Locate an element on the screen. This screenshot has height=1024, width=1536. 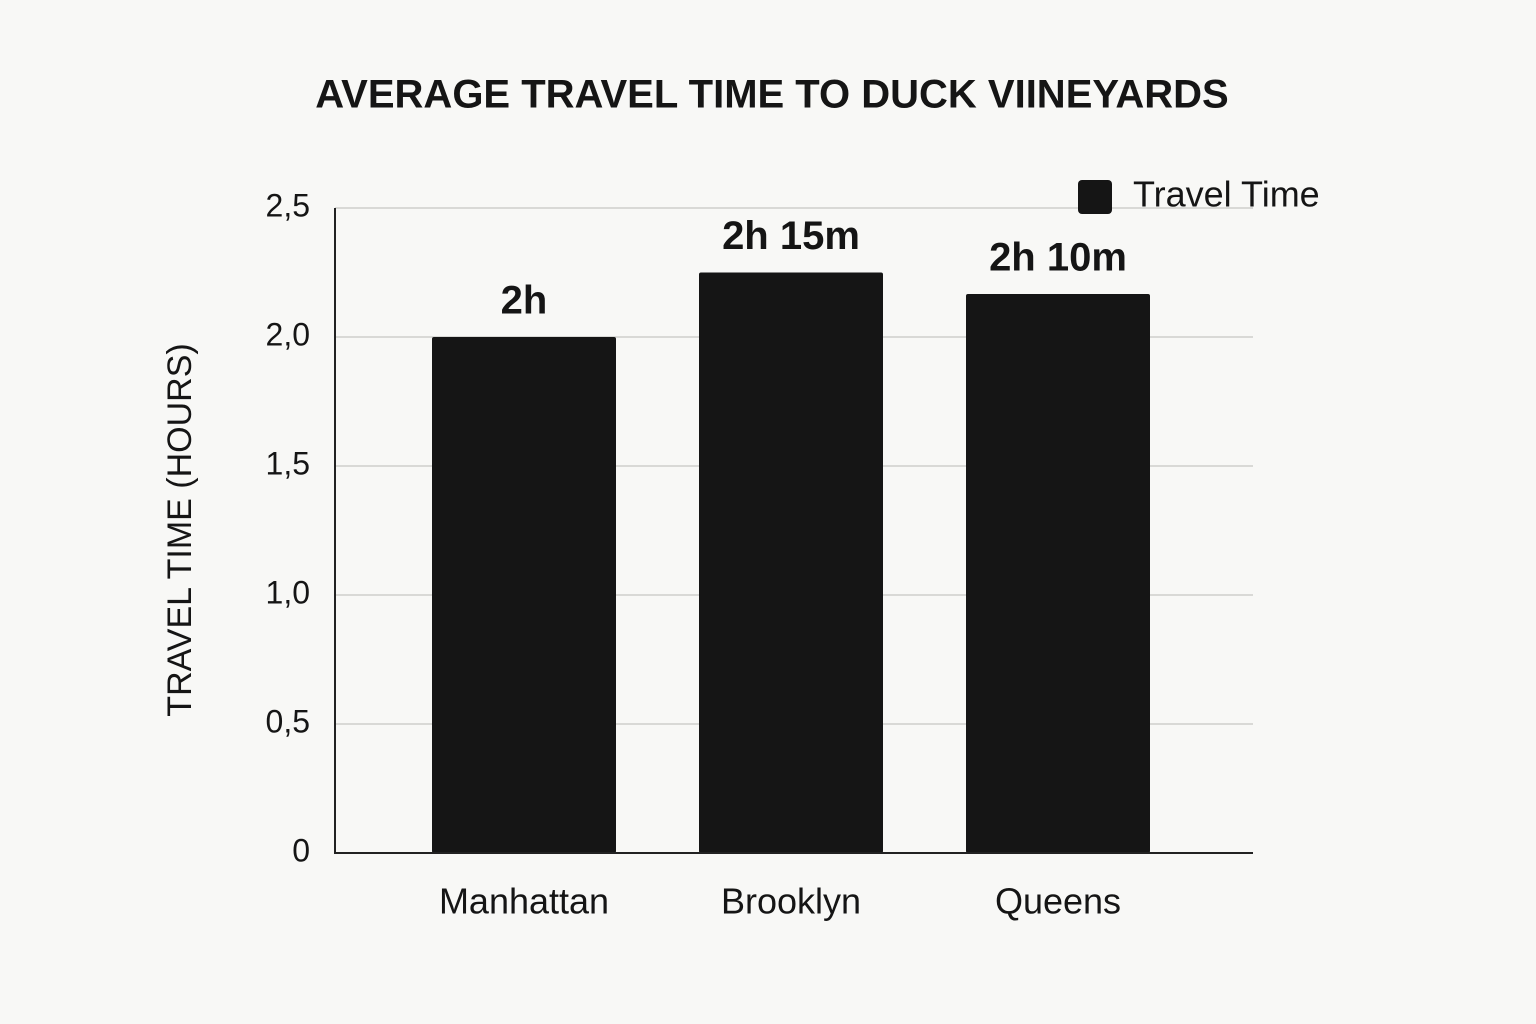
value-label: 2h 15m is located at coordinates (791, 236).